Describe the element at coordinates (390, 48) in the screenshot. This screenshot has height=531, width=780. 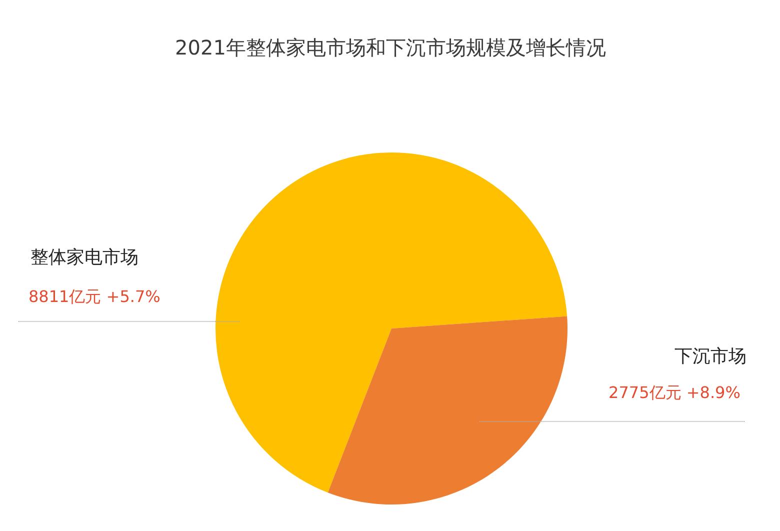
I see `chart-title: 2021年整体家电市场和下沉市场规模及增长情况` at that location.